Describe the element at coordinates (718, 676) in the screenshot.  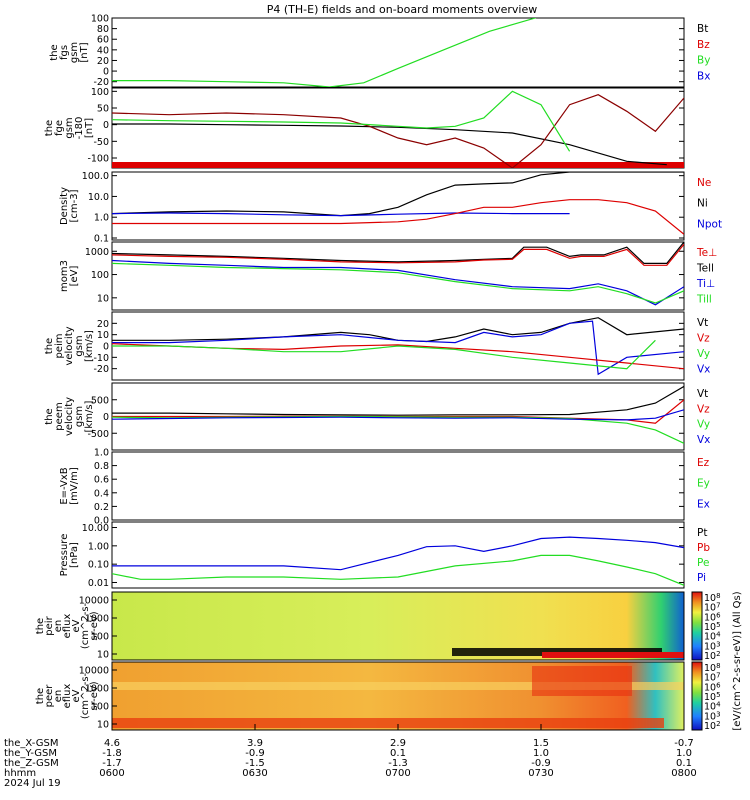
I see `colorbar-tick-exponent: 7` at that location.